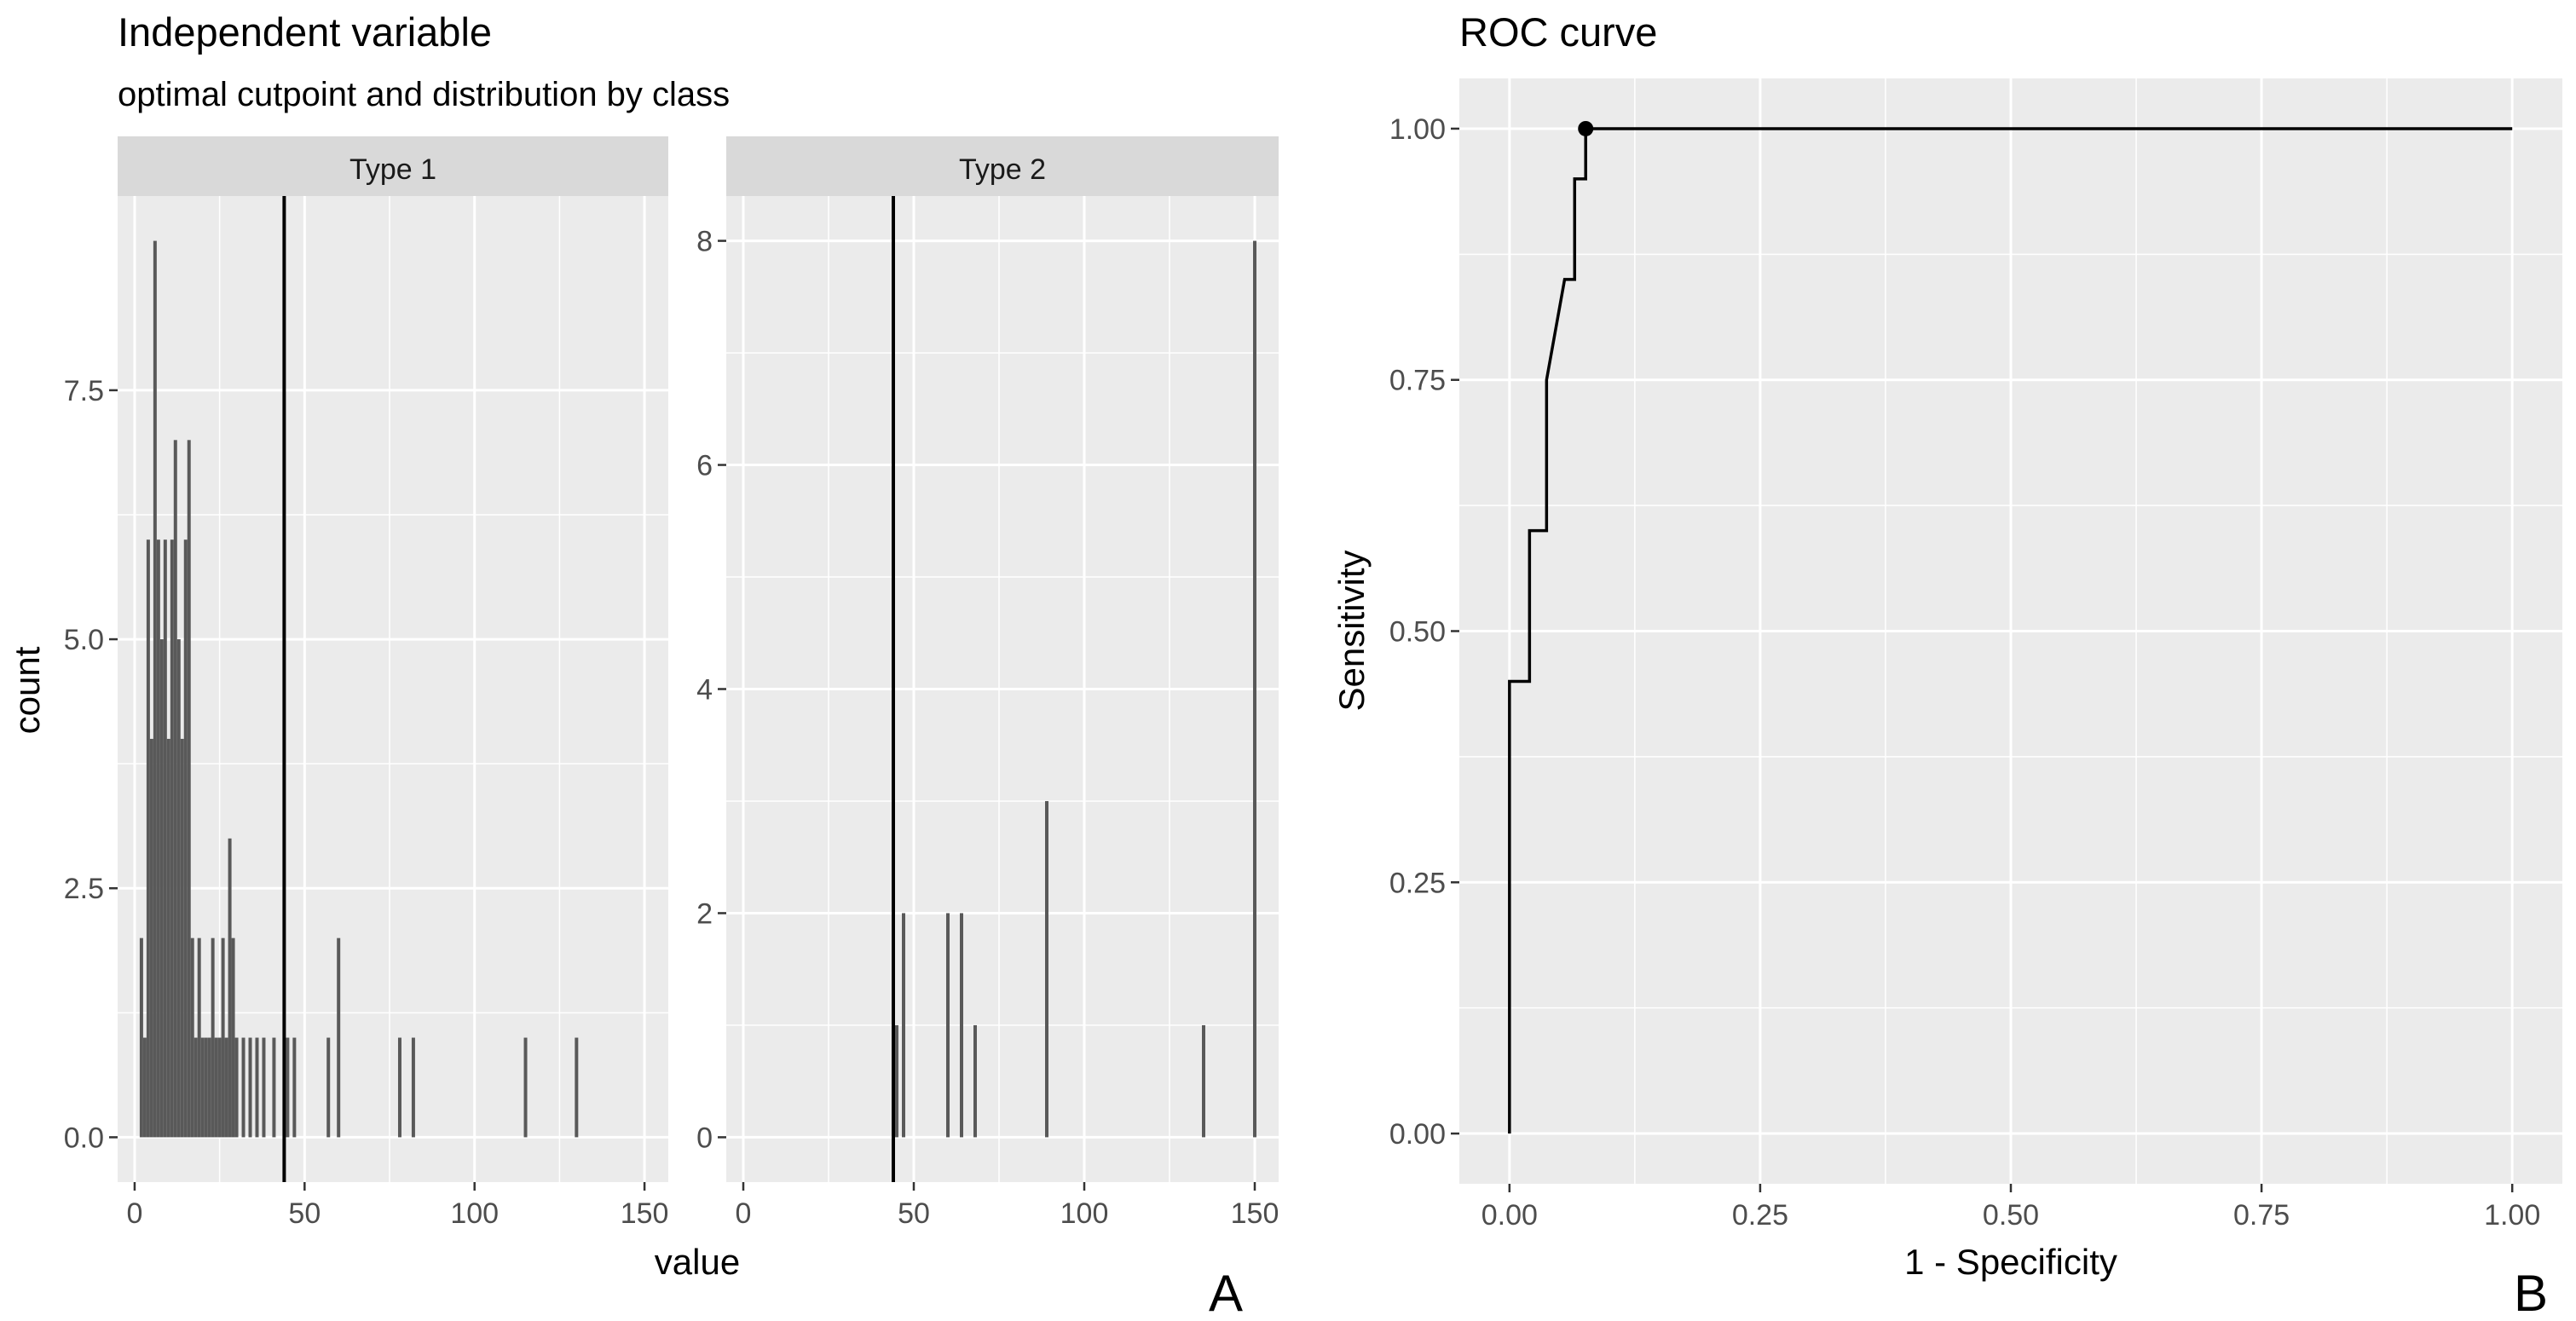 The height and width of the screenshot is (1321, 2576). Describe the element at coordinates (704, 691) in the screenshot. I see `y-tick-label: 4` at that location.